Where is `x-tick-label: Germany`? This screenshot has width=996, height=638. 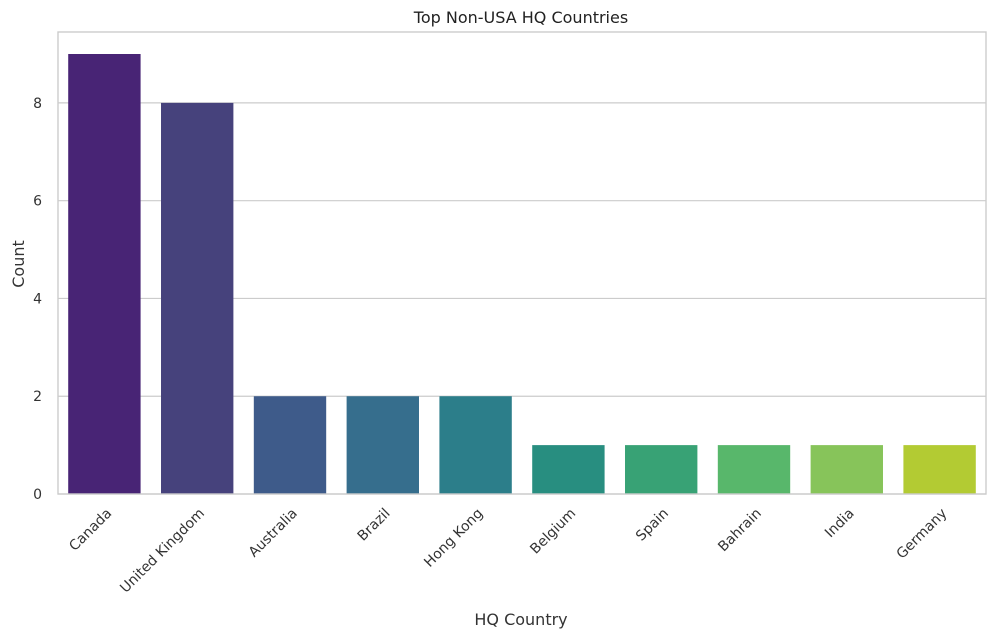
x-tick-label: Germany is located at coordinates (922, 534).